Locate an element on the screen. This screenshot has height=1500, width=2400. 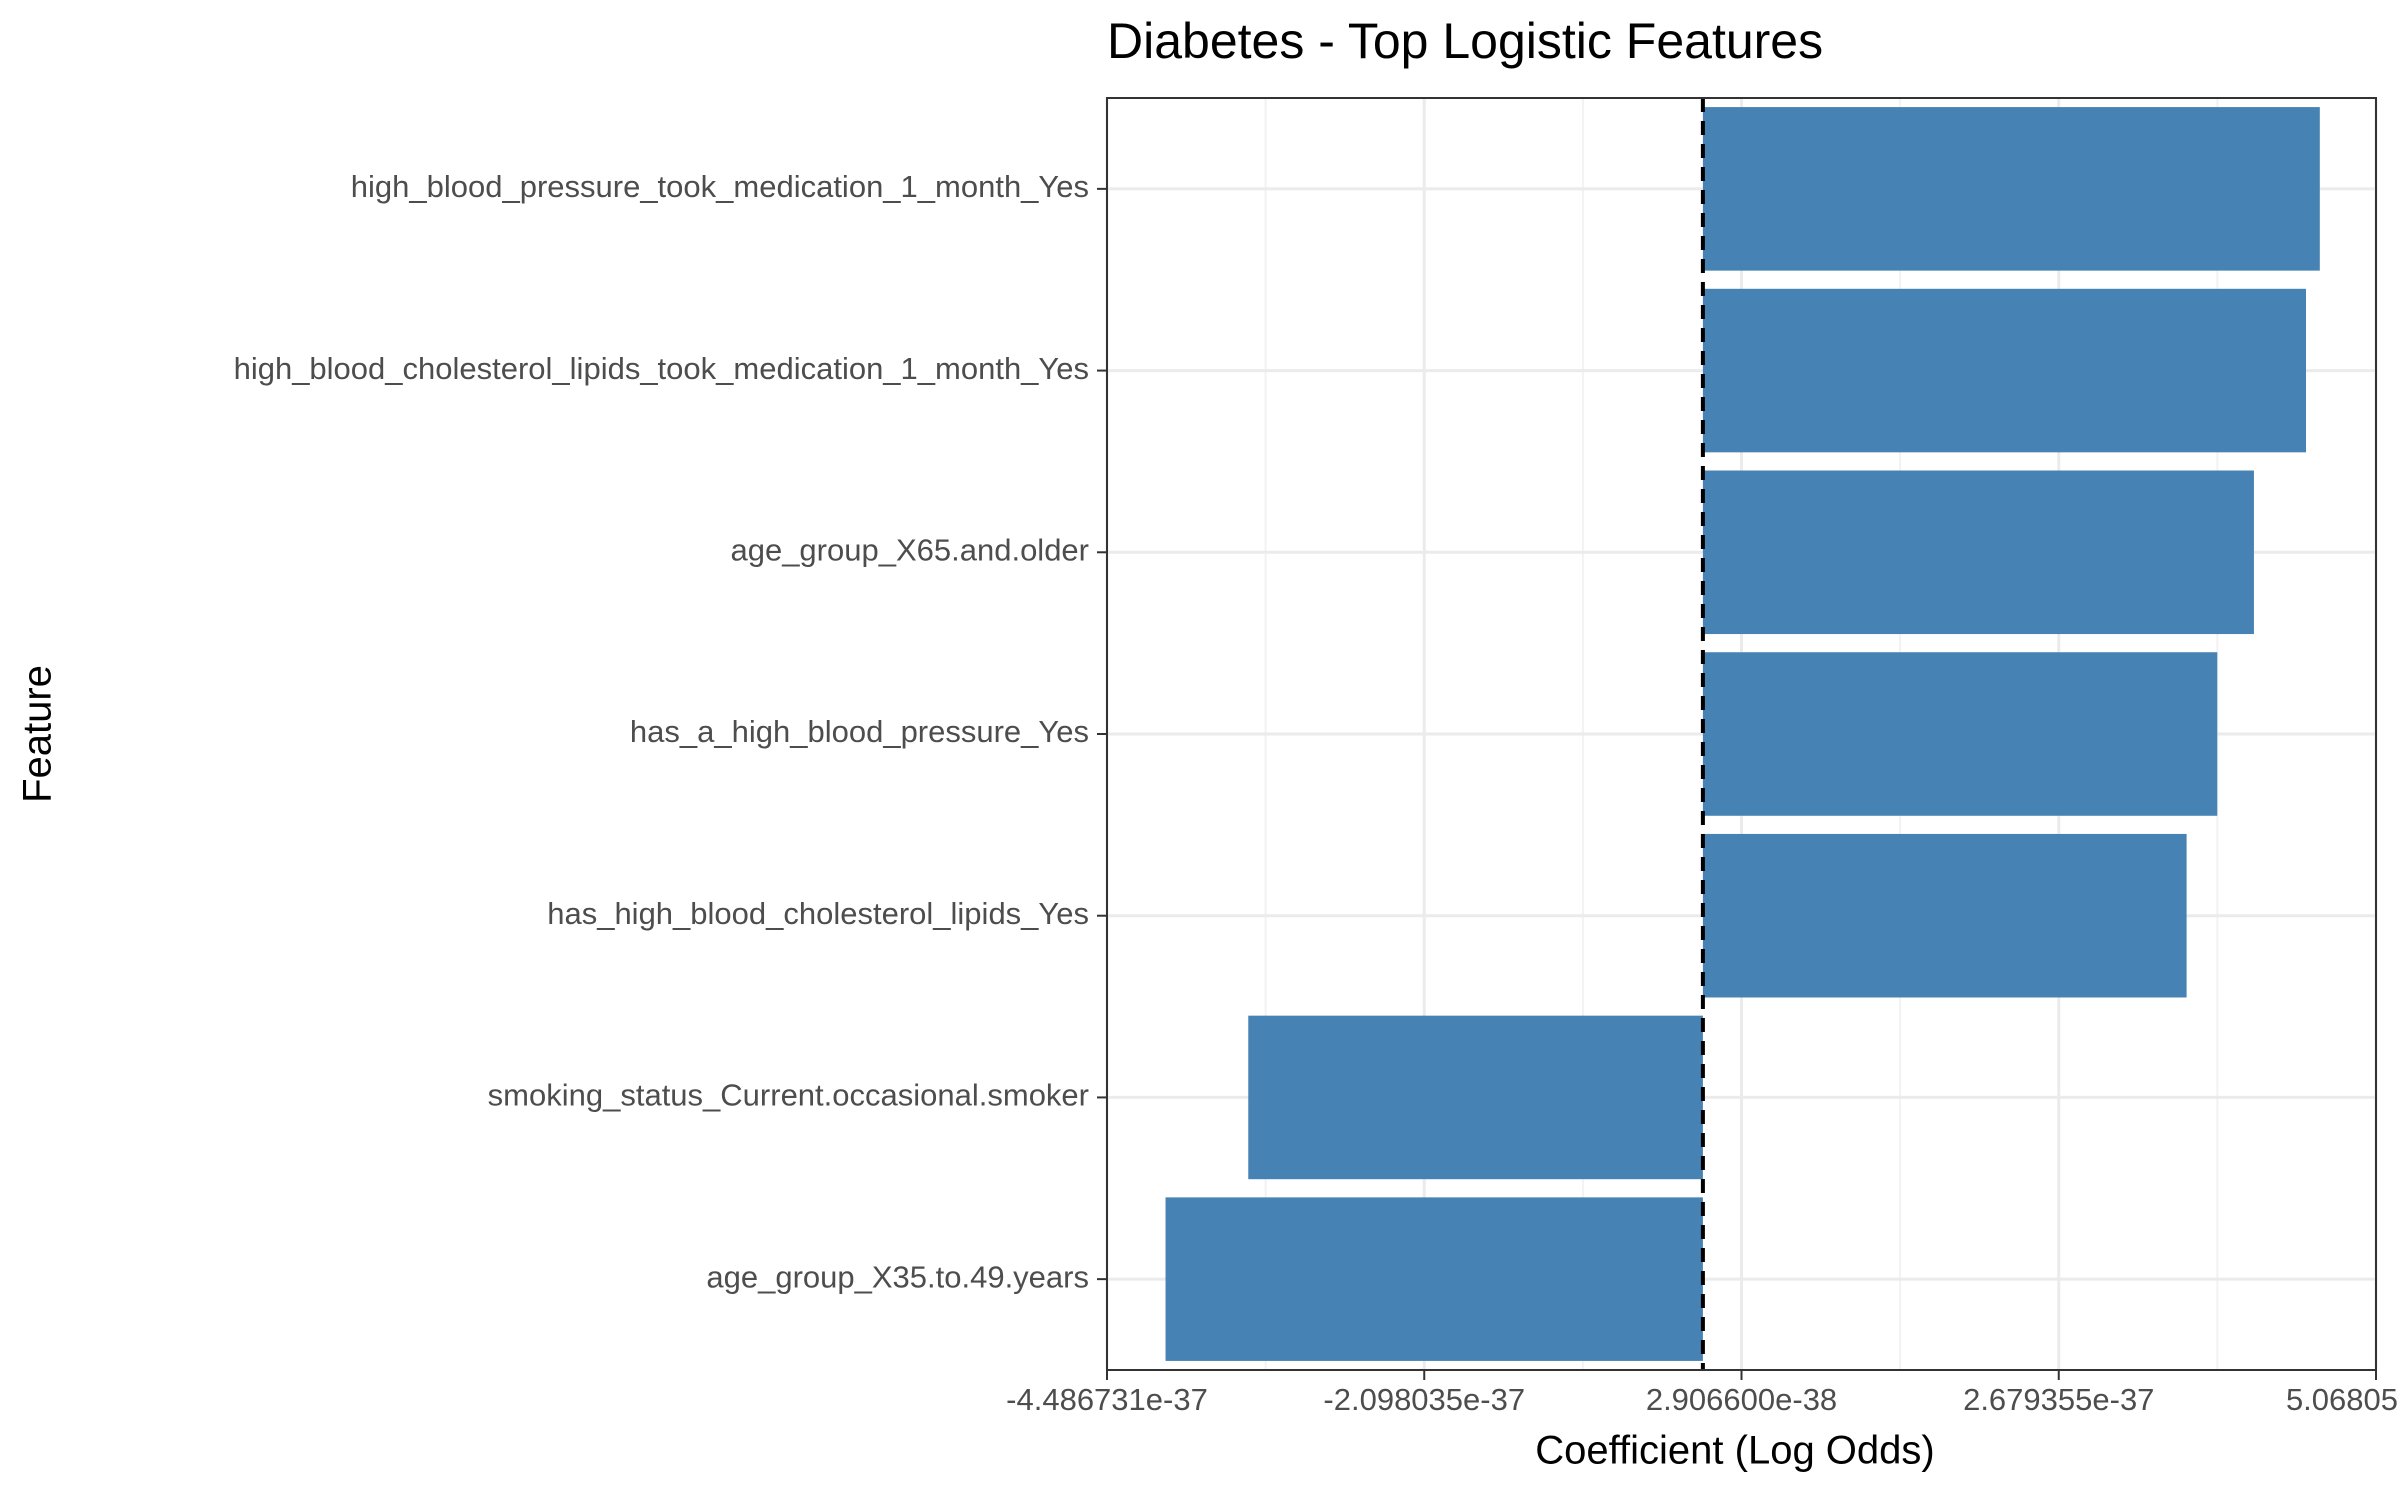
x-tick-label: 2.906600e-38 is located at coordinates (1741, 1399).